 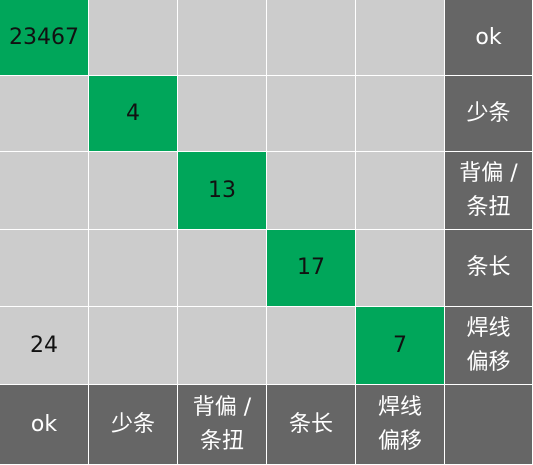 I want to click on col-label-2: 背偏 / 条扭, so click(x=222, y=425).